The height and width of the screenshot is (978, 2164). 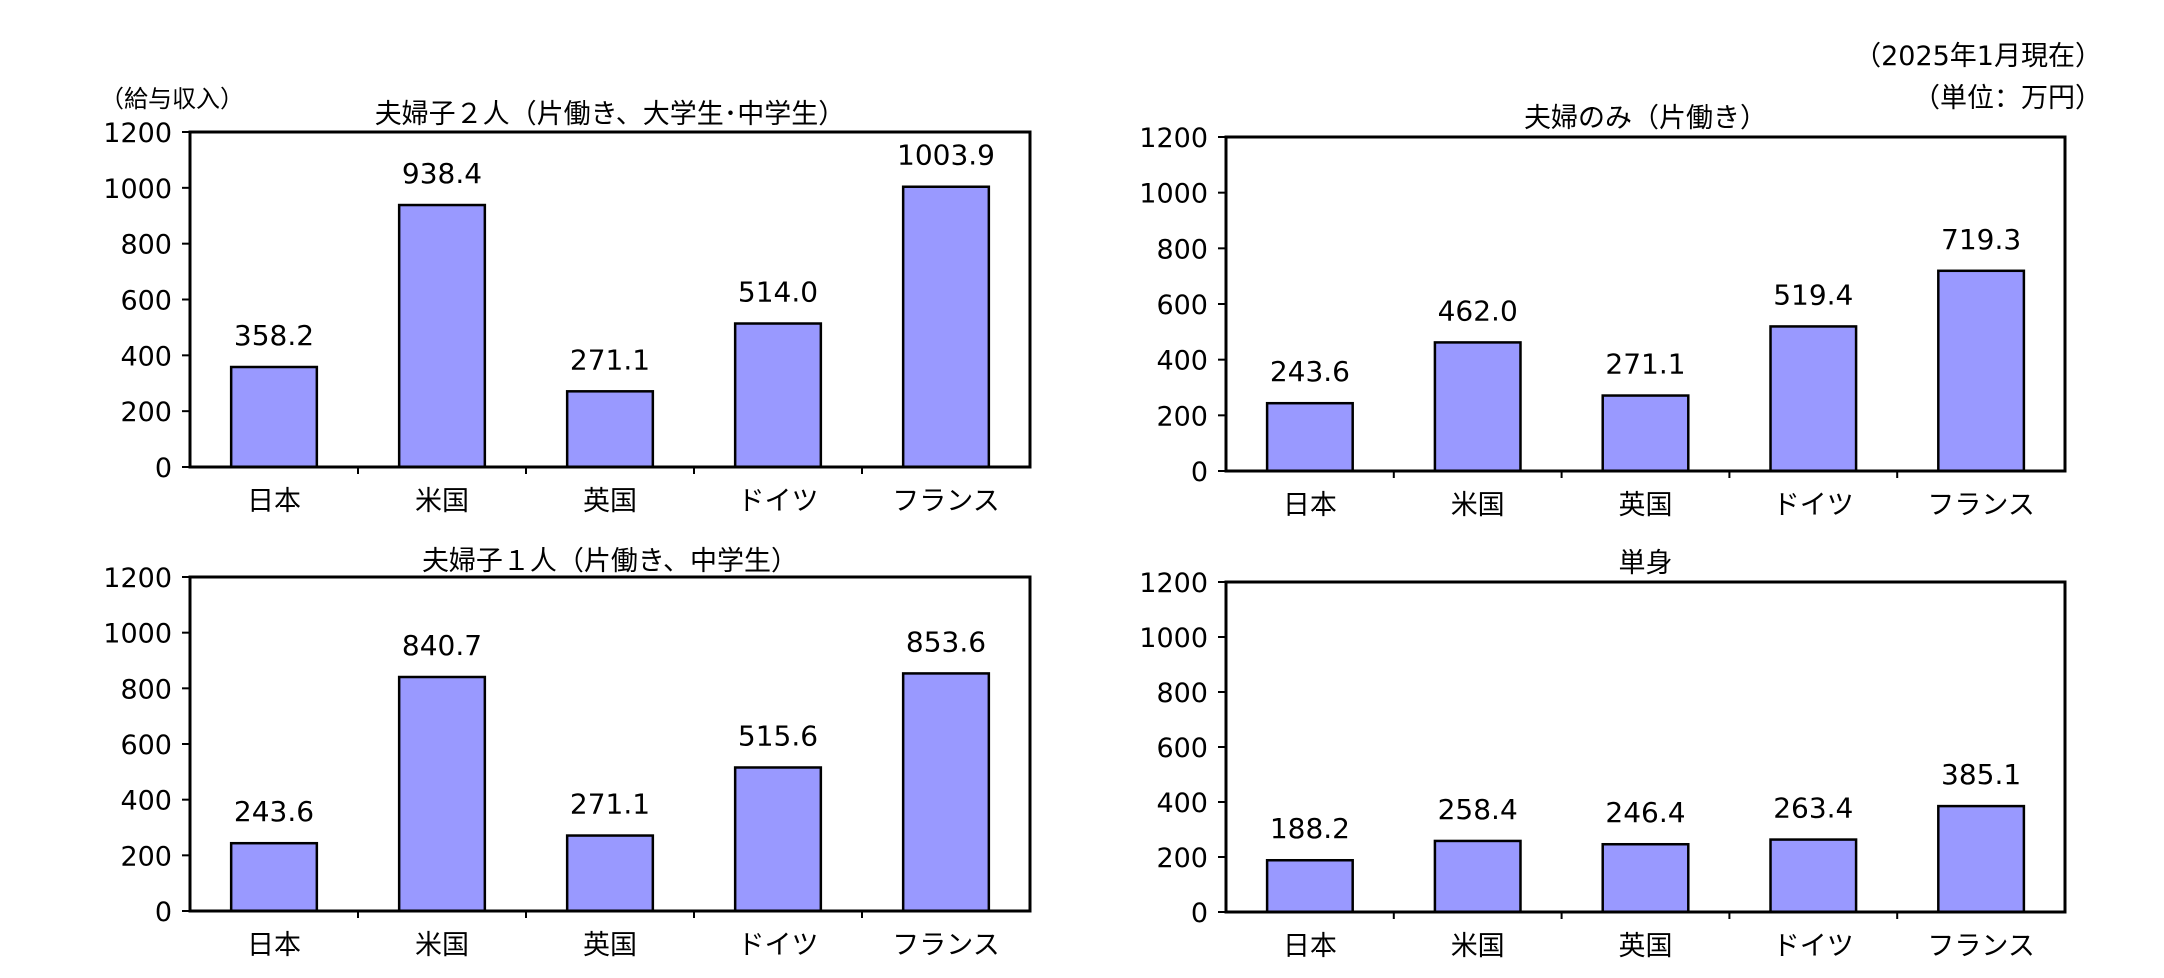 What do you see at coordinates (1978, 56) in the screenshot?
I see `date-note: （2025年1月現在）` at bounding box center [1978, 56].